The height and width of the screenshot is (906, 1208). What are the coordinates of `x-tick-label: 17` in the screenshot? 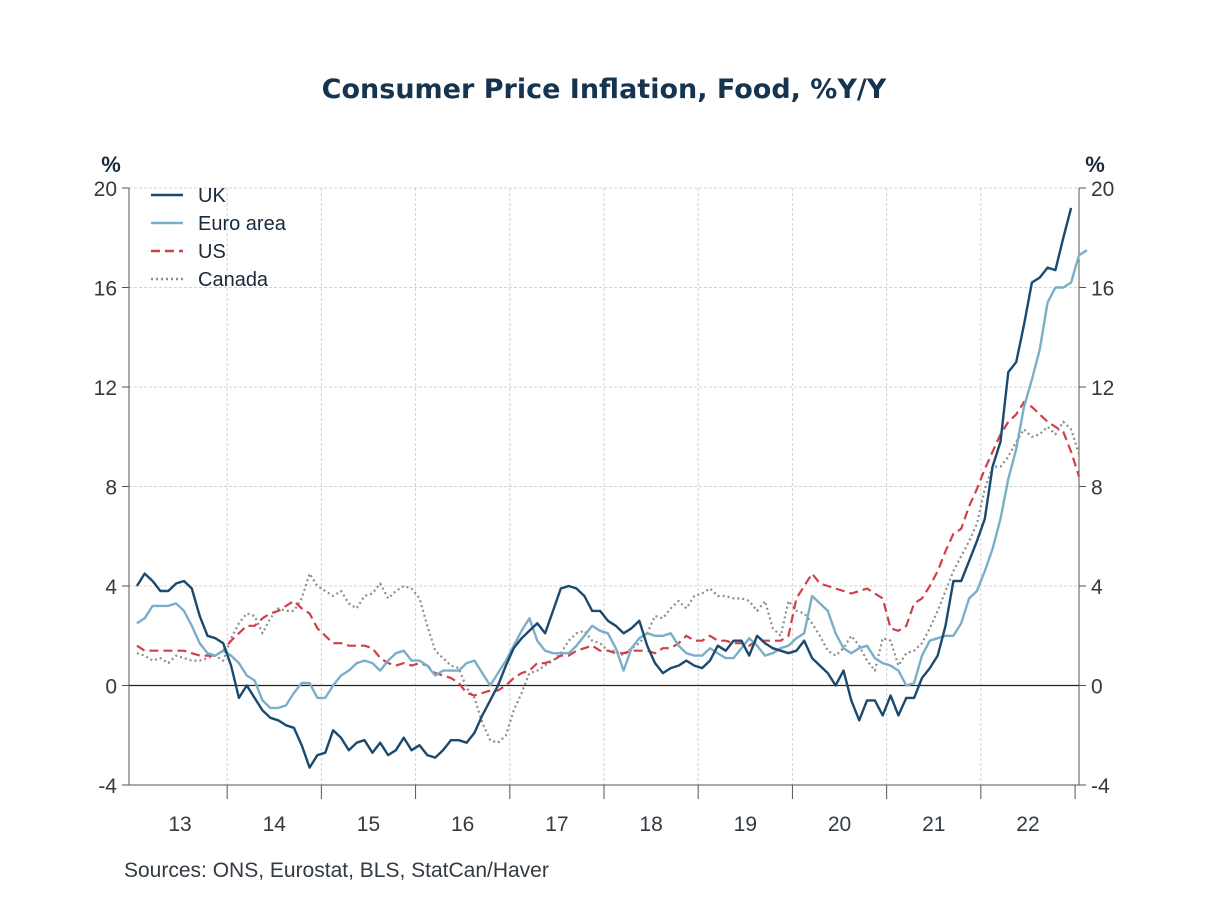 It's located at (556, 824).